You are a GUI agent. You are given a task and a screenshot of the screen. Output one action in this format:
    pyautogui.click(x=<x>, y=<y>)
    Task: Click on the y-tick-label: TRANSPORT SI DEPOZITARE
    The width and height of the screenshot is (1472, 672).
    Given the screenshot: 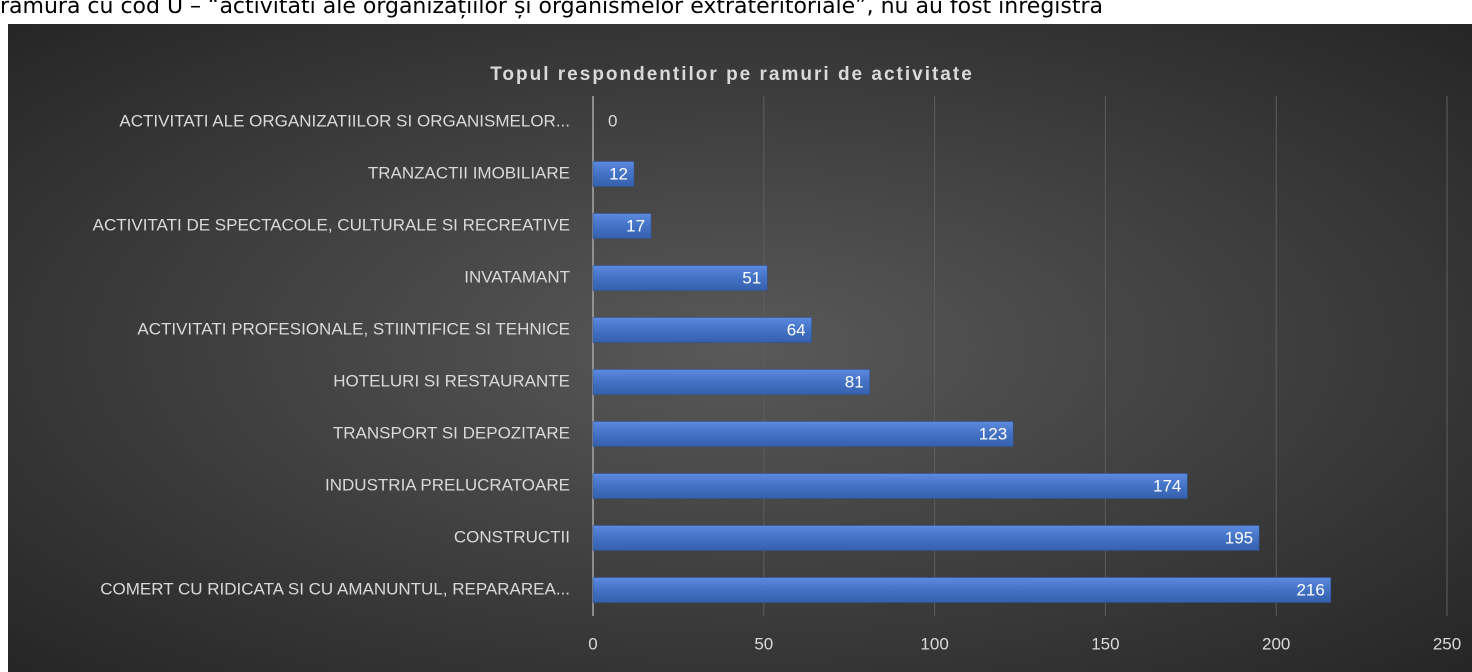 What is the action you would take?
    pyautogui.click(x=451, y=432)
    